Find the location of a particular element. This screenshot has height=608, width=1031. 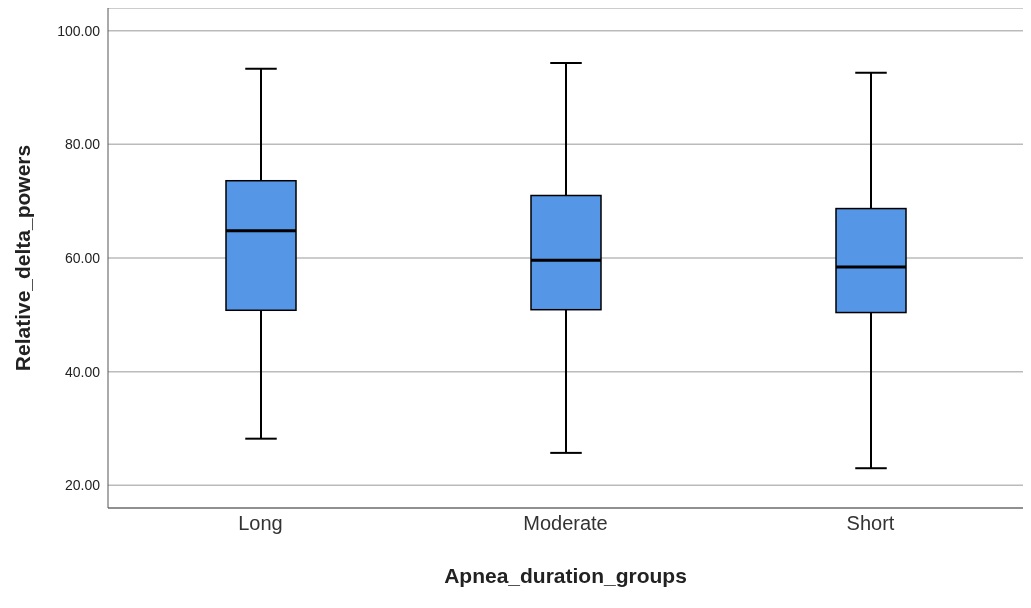

x-axis-title: Apnea_duration_groups is located at coordinates (565, 575).